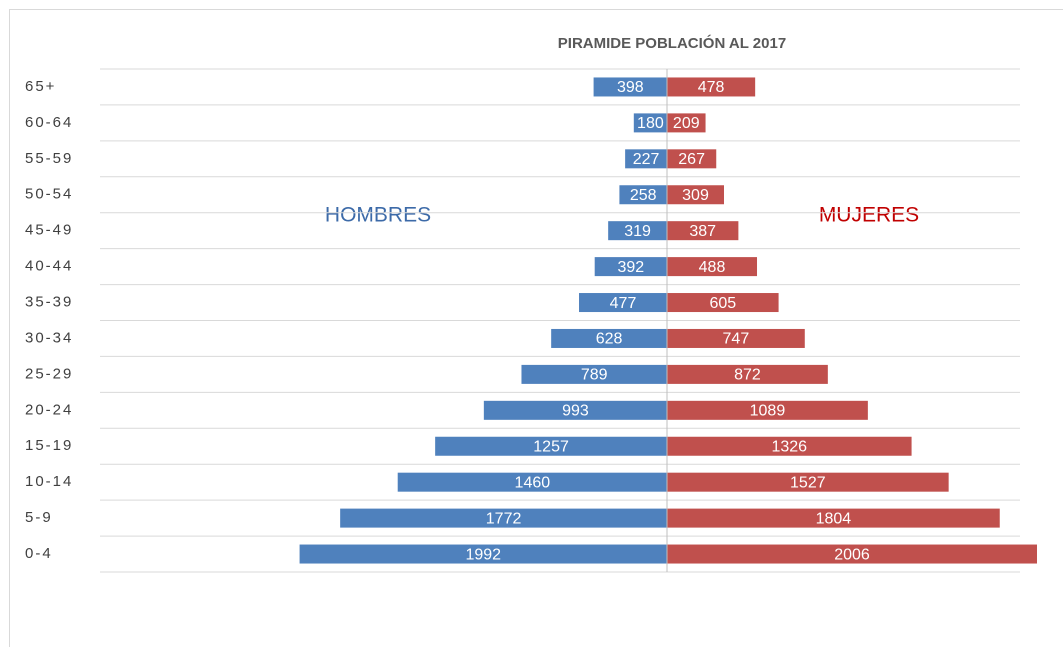 The height and width of the screenshot is (647, 1063). I want to click on y-tick-label: 10-14, so click(49, 481).